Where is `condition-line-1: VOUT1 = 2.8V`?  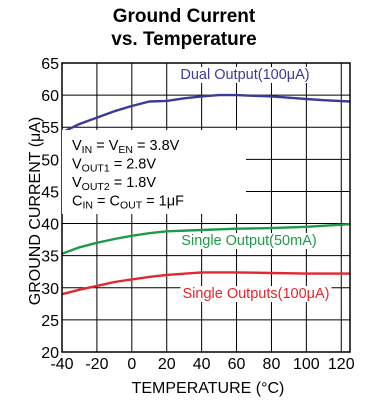
condition-line-1: VOUT1 = 2.8V is located at coordinates (114, 166).